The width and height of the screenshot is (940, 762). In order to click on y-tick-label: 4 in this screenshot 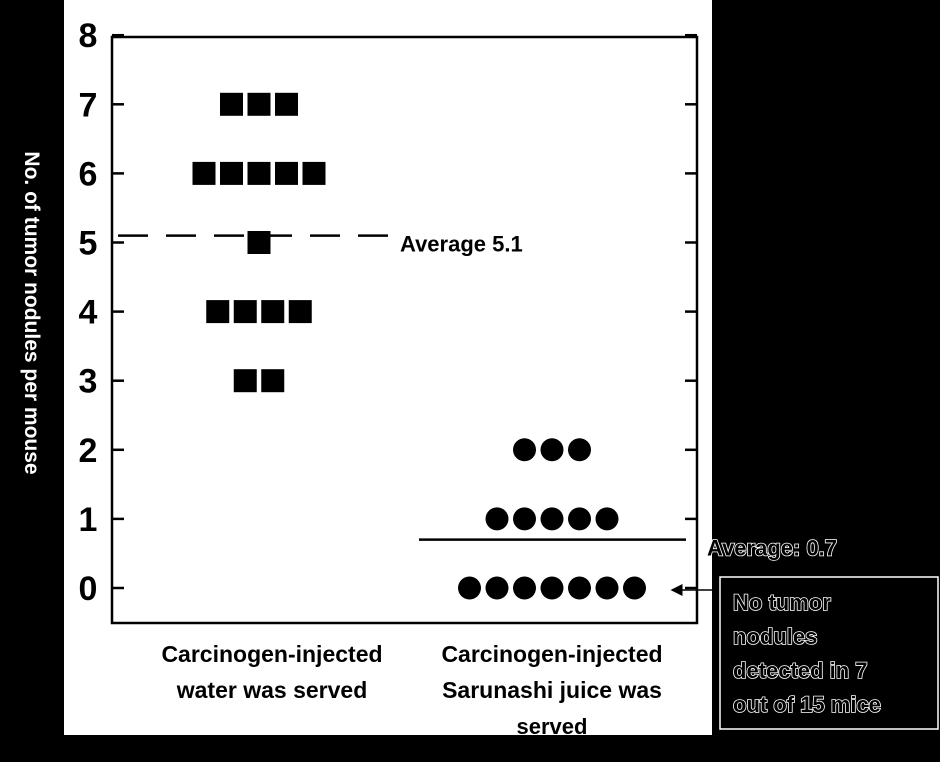, I will do `click(88, 313)`.